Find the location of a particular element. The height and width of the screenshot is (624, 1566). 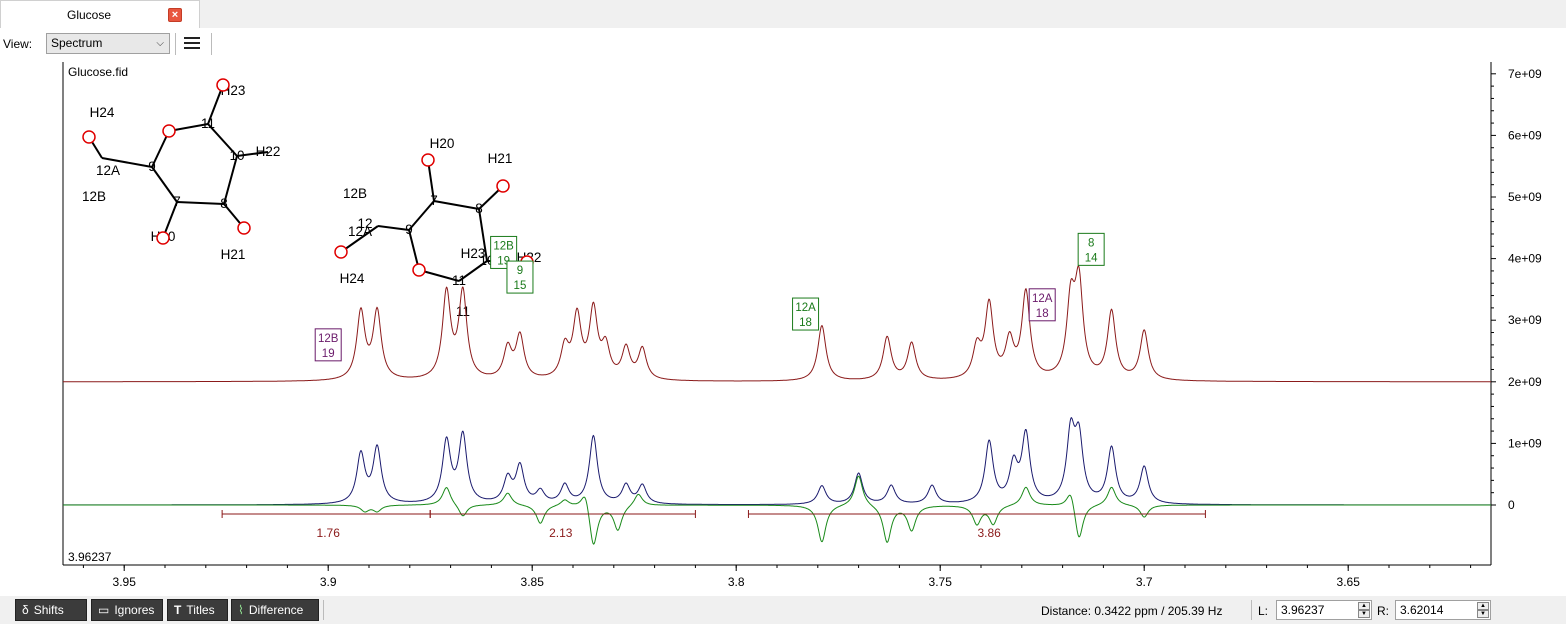

peak-label-atom: 8 is located at coordinates (1091, 243).